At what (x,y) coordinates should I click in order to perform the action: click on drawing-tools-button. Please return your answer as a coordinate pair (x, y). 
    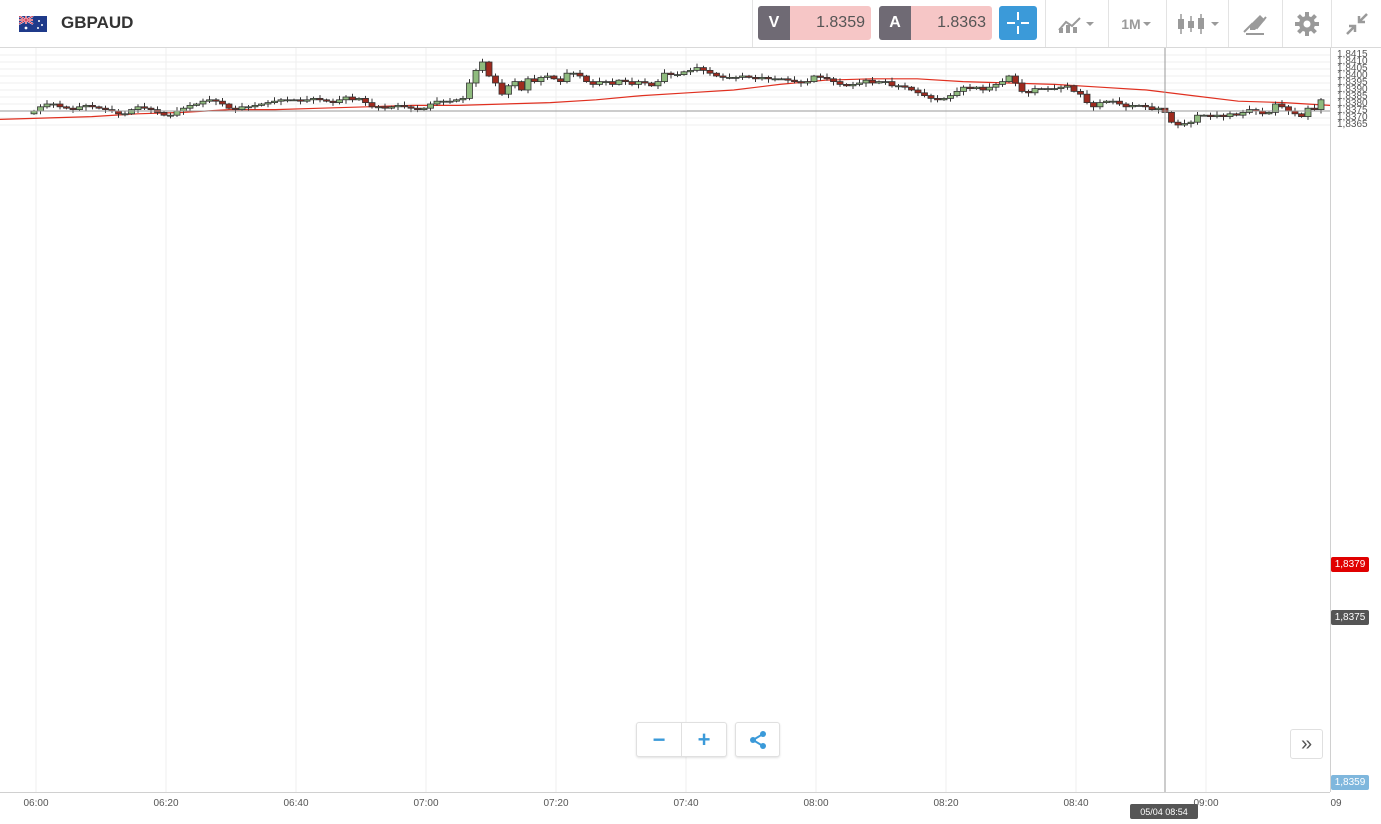
    Looking at the image, I should click on (1255, 23).